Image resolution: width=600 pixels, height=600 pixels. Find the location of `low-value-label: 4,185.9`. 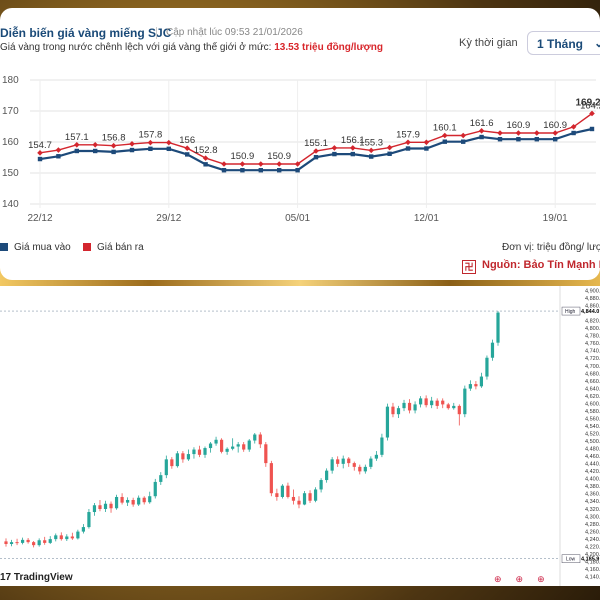

low-value-label: 4,185.9 is located at coordinates (590, 560).